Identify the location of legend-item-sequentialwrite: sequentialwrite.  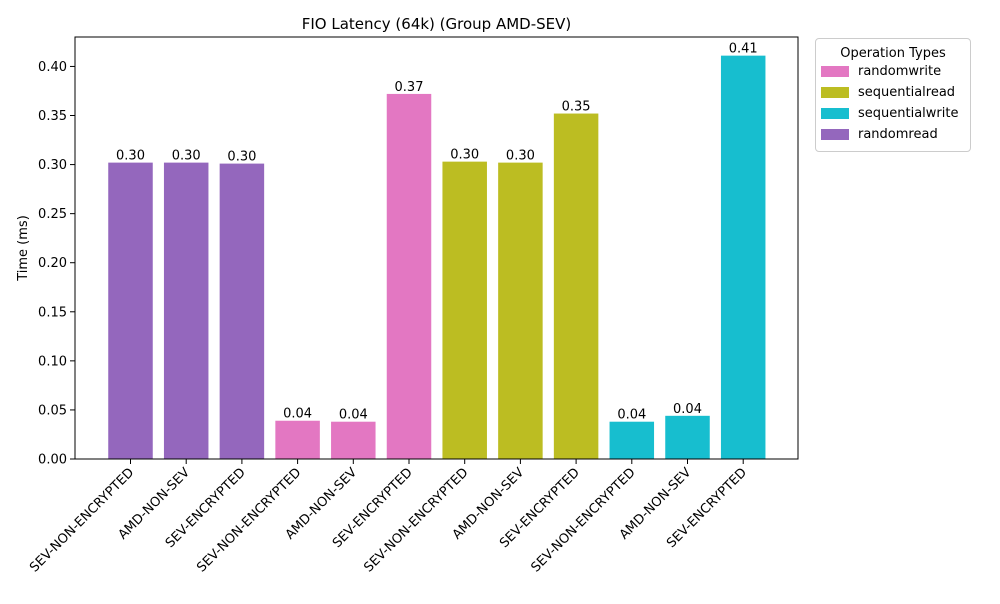
(893, 113).